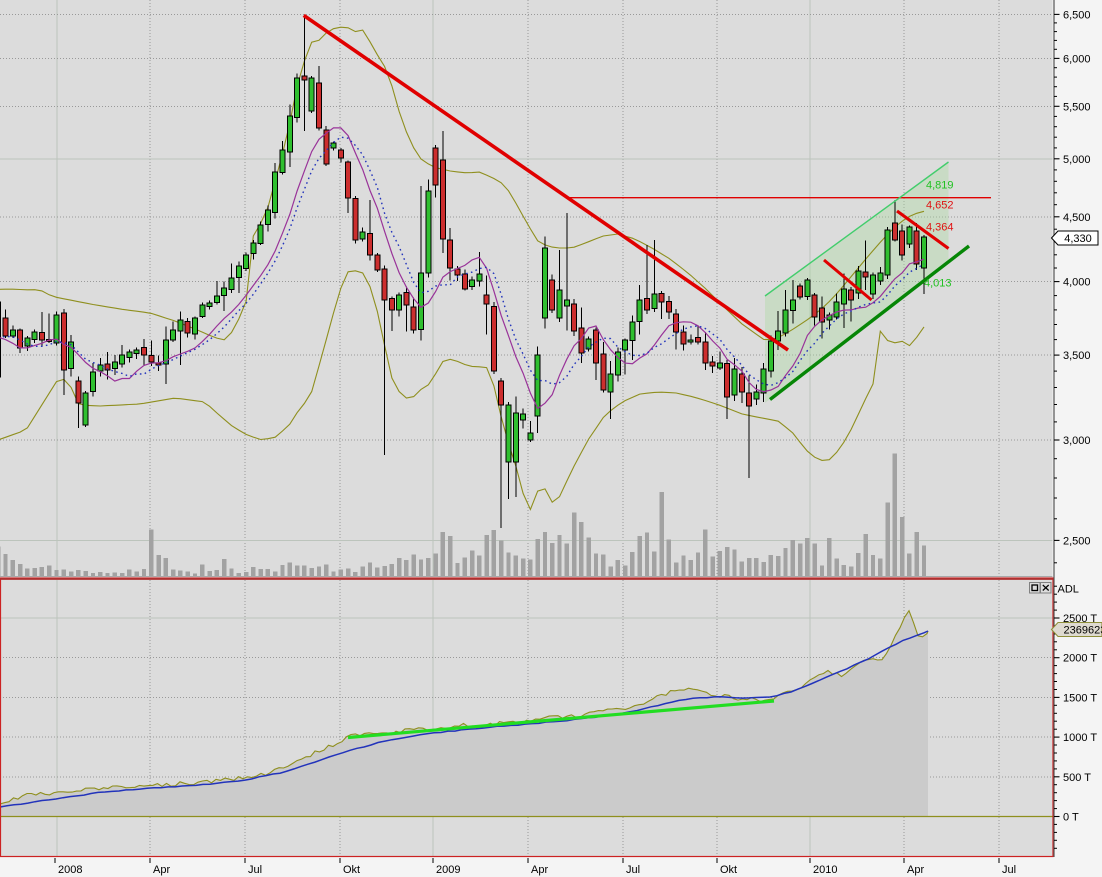 Image resolution: width=1102 pixels, height=877 pixels. What do you see at coordinates (1077, 107) in the screenshot?
I see `svg-text: 5,500` at bounding box center [1077, 107].